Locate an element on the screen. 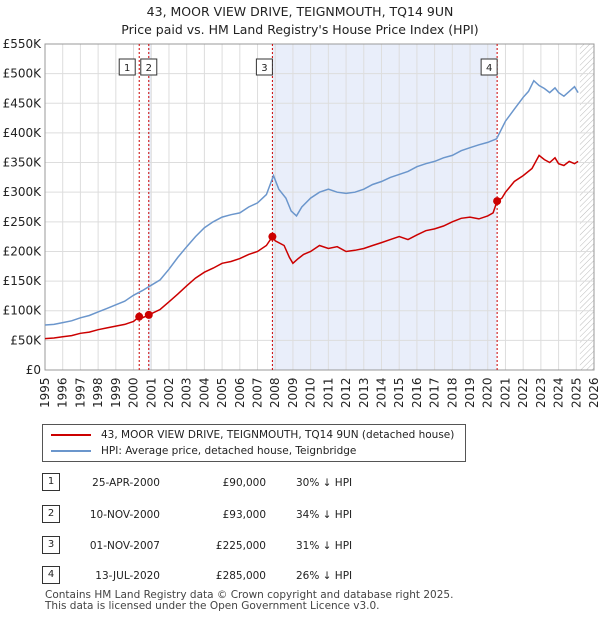 The width and height of the screenshot is (600, 620). x-tick-label: 2021 is located at coordinates (505, 392).